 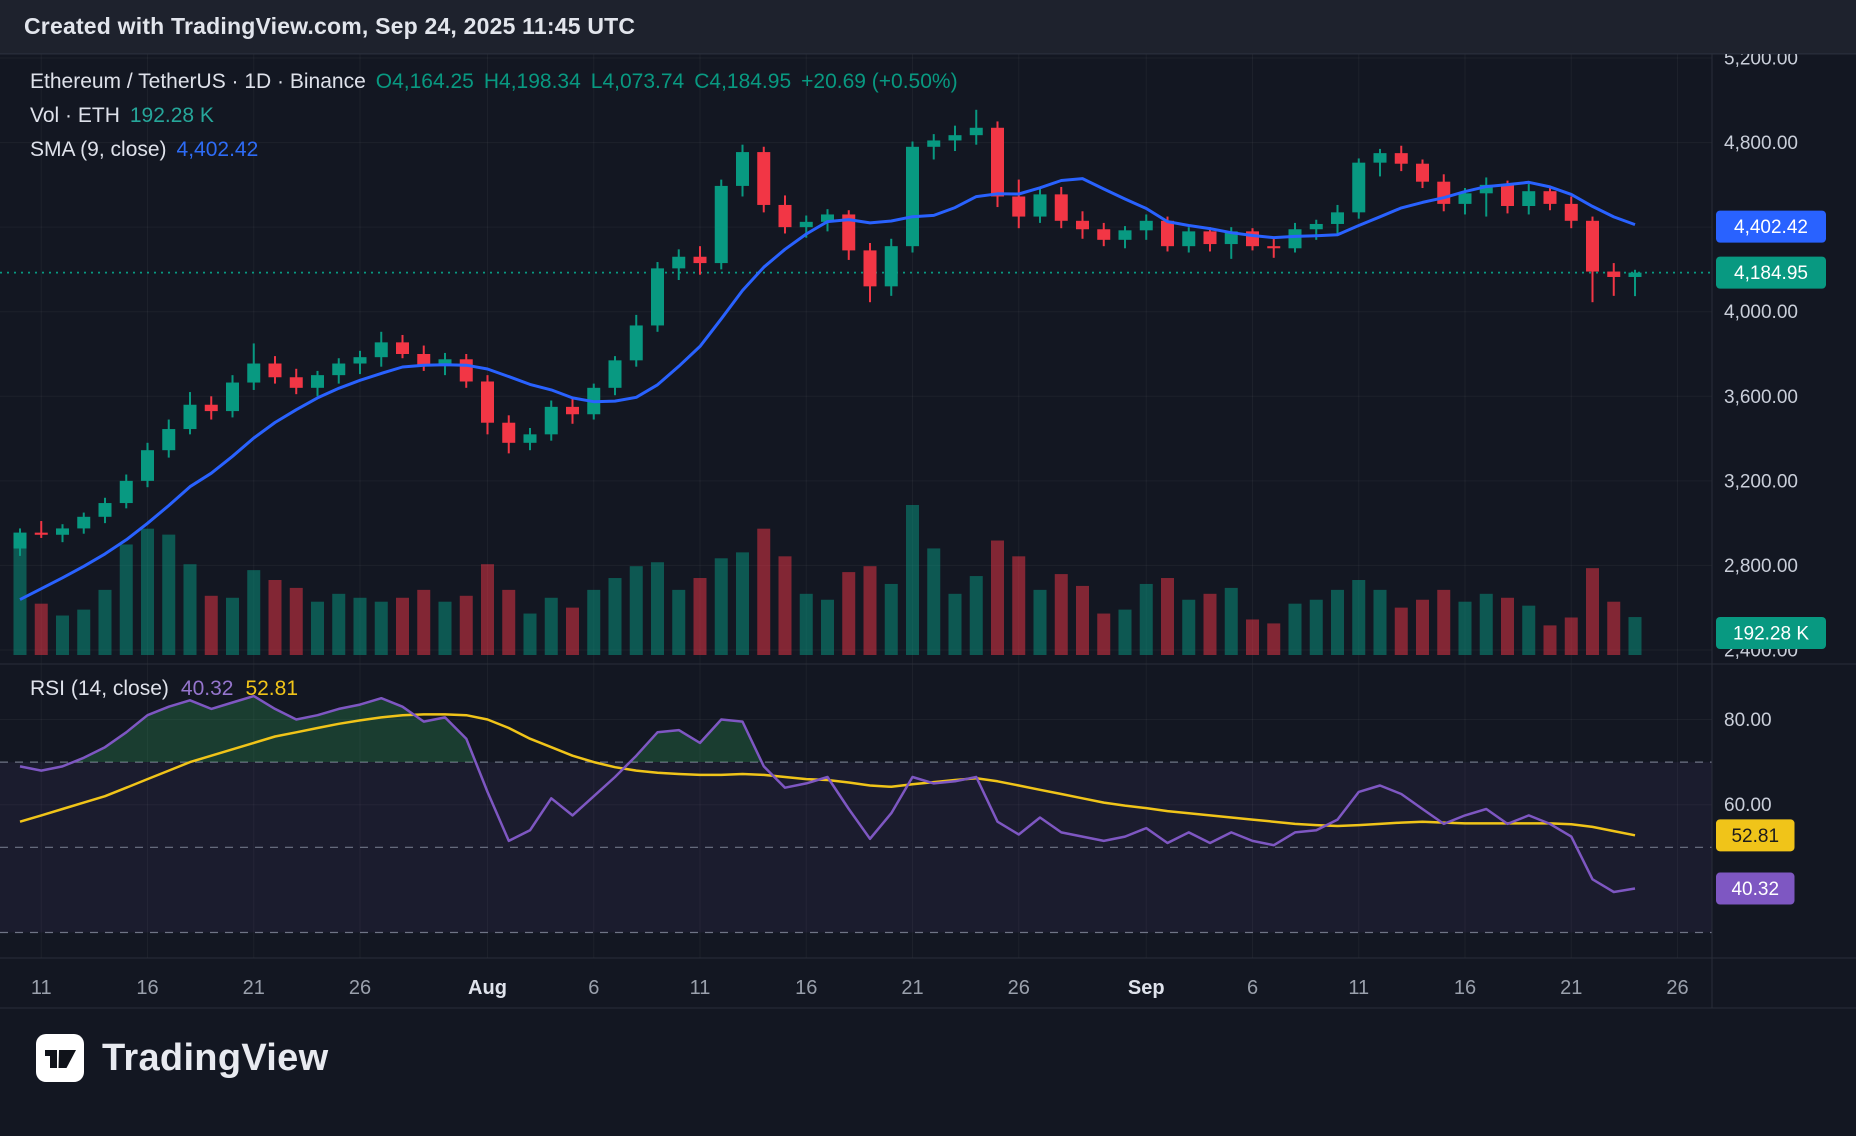 I want to click on svg-text: 192.28 K, so click(x=1771, y=634).